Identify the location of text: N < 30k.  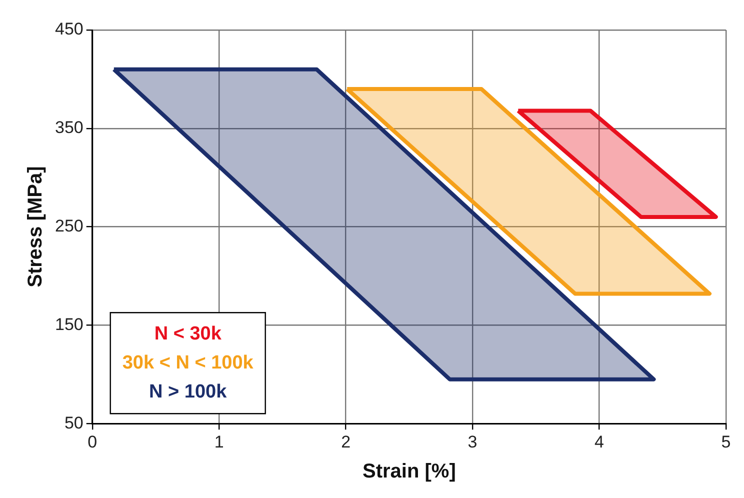
(188, 333).